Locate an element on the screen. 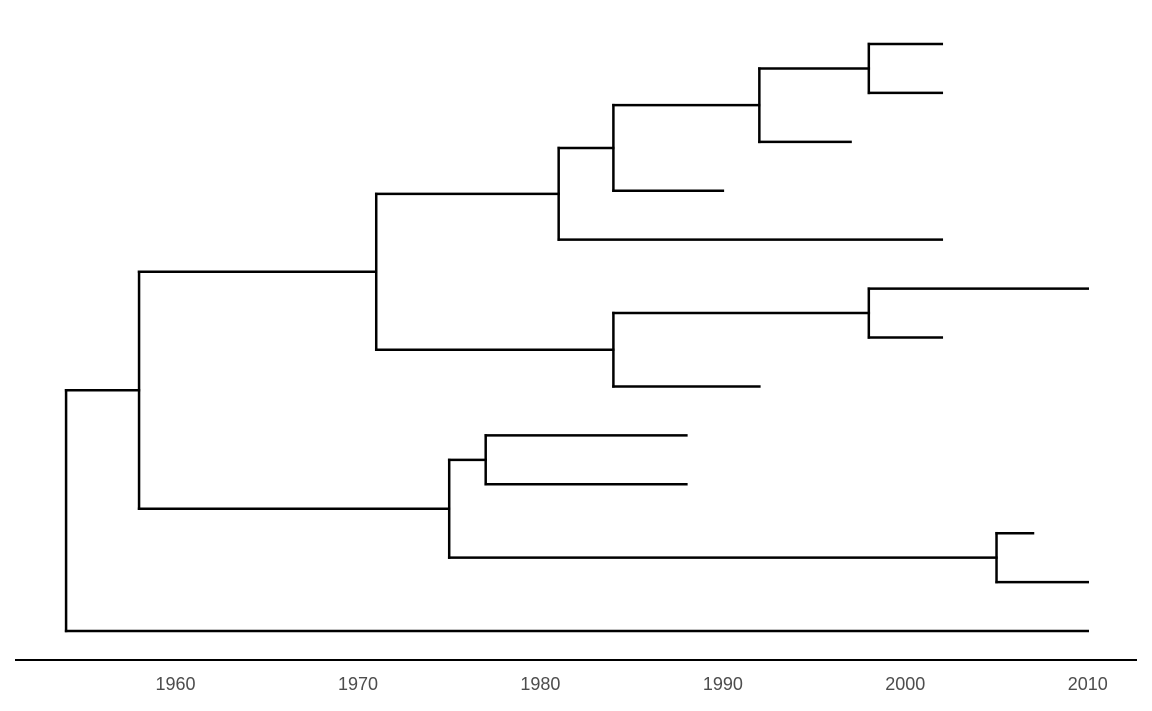 The height and width of the screenshot is (711, 1152). x-tick-label: 2010 is located at coordinates (1088, 684).